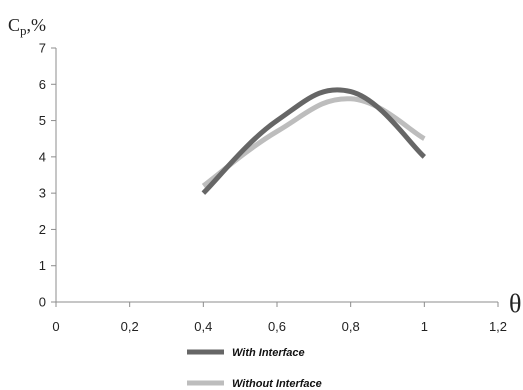 Image resolution: width=523 pixels, height=390 pixels. I want to click on x-tick-label: 0,8, so click(351, 326).